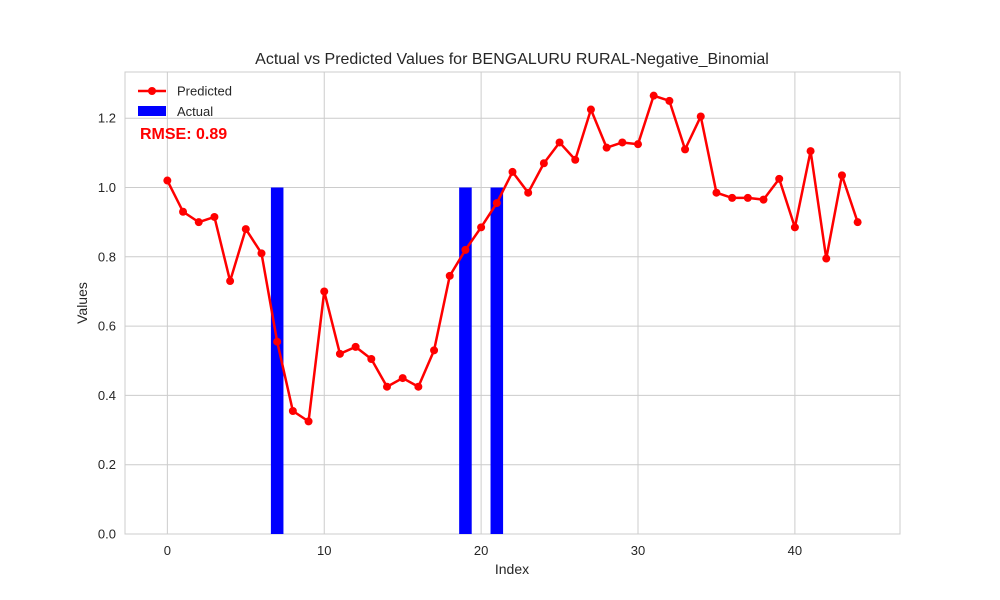 The width and height of the screenshot is (1000, 600). What do you see at coordinates (82, 303) in the screenshot?
I see `y-axis-label: Values` at bounding box center [82, 303].